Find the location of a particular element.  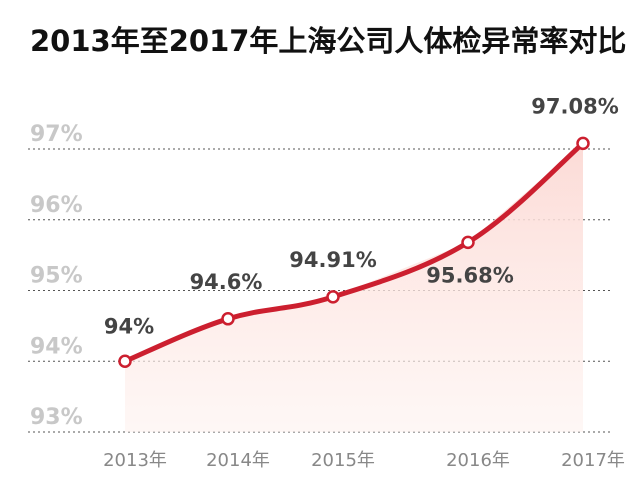

y-tick-label: 95% is located at coordinates (56, 276).